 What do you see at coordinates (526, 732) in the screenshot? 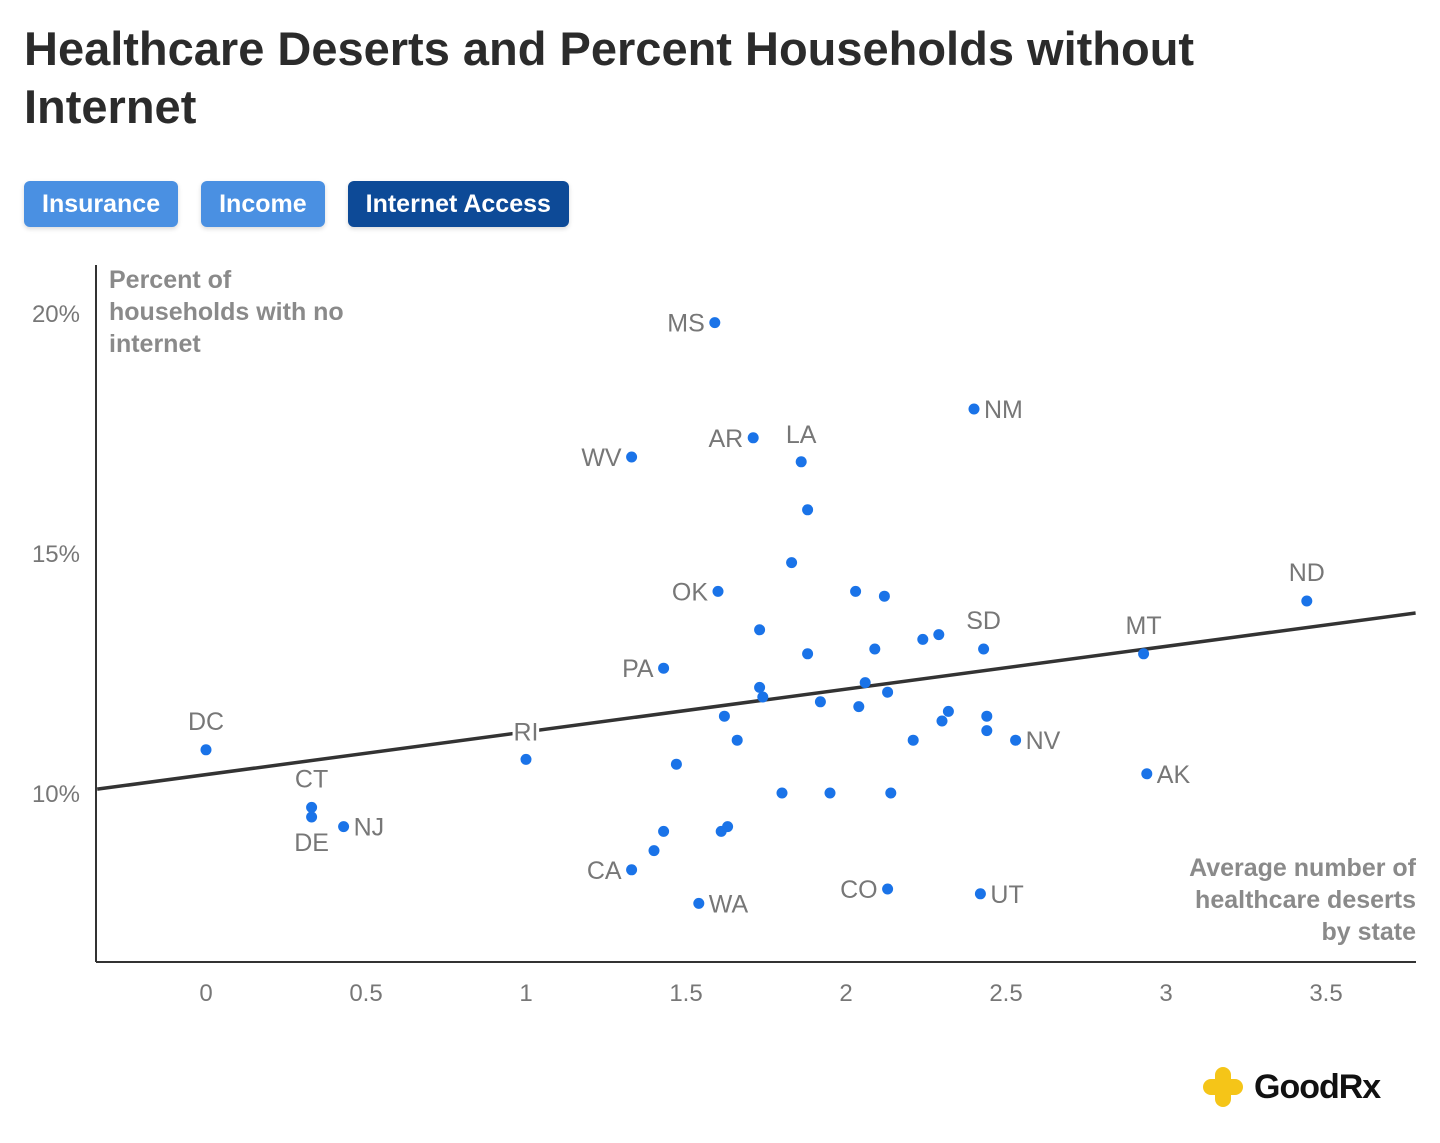
I see `point-label: RI` at bounding box center [526, 732].